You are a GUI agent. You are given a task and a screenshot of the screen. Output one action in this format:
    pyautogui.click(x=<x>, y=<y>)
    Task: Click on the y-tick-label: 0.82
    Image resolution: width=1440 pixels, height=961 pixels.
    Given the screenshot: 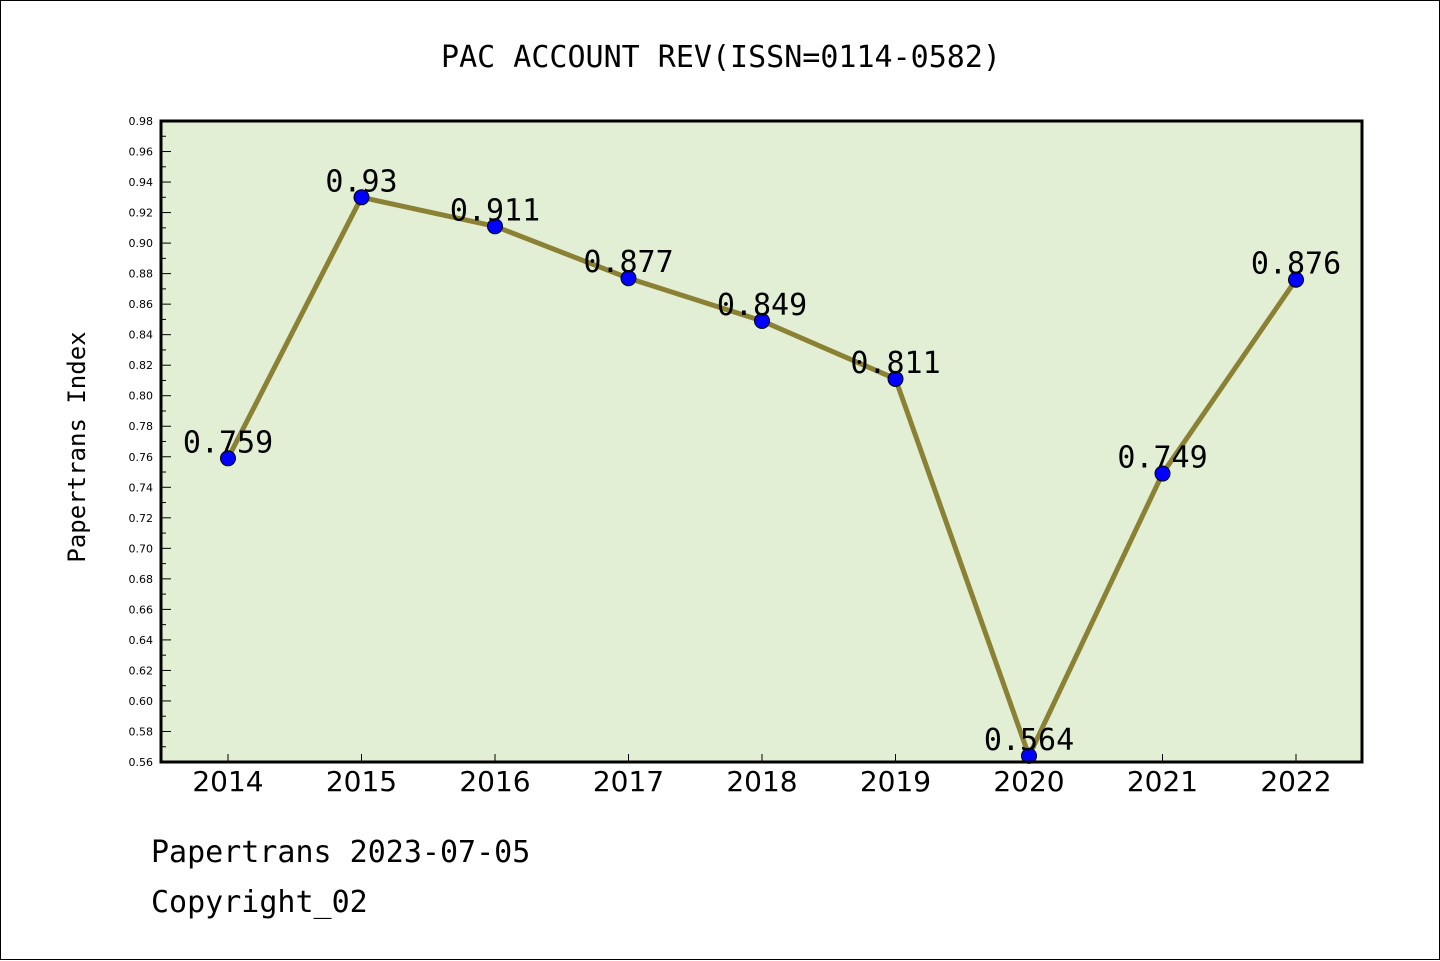 What is the action you would take?
    pyautogui.click(x=141, y=365)
    